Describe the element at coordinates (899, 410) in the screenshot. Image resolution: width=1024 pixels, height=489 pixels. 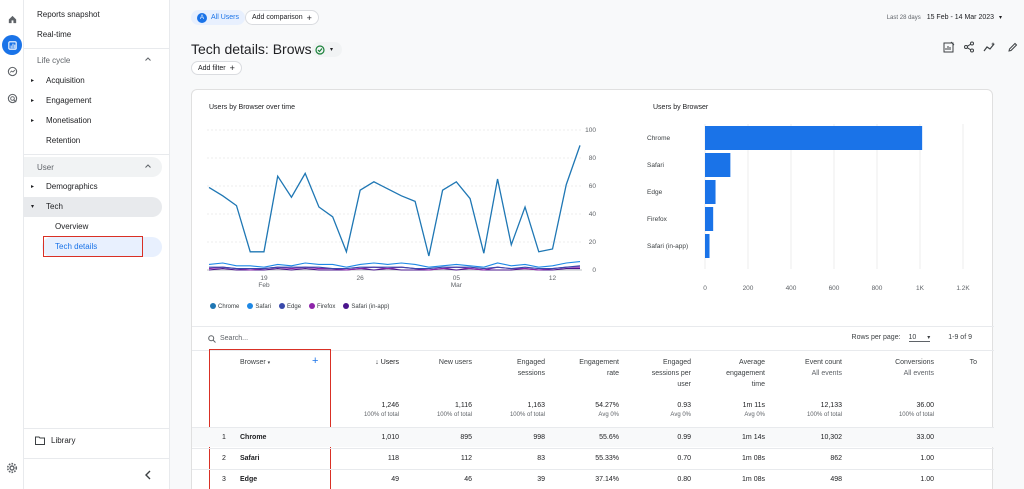
I see `metric-total: 36.00 100% of total` at that location.